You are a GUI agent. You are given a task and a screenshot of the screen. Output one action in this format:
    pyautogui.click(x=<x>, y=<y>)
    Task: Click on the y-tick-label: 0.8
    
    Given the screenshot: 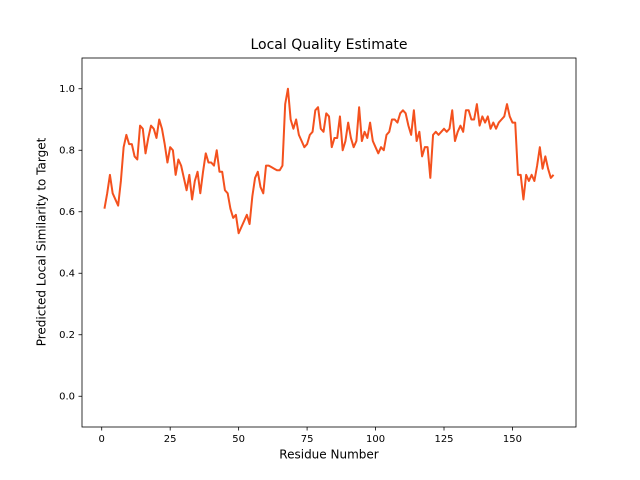 What is the action you would take?
    pyautogui.click(x=67, y=150)
    